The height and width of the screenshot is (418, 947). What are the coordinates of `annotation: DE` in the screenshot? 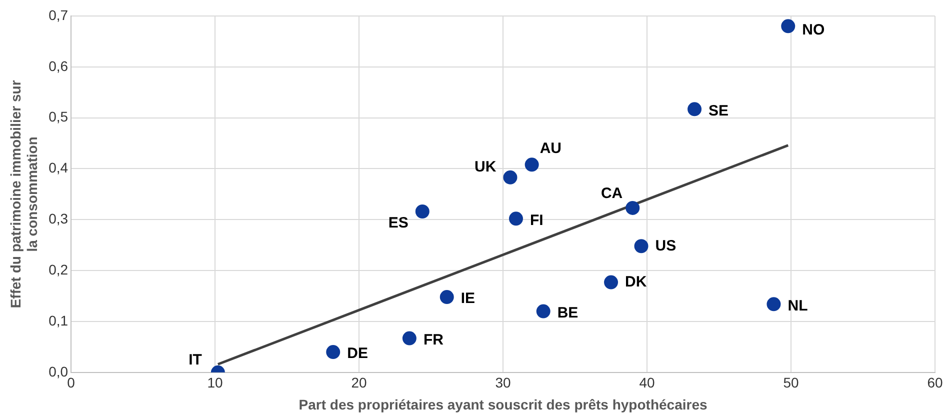 It's located at (357, 353).